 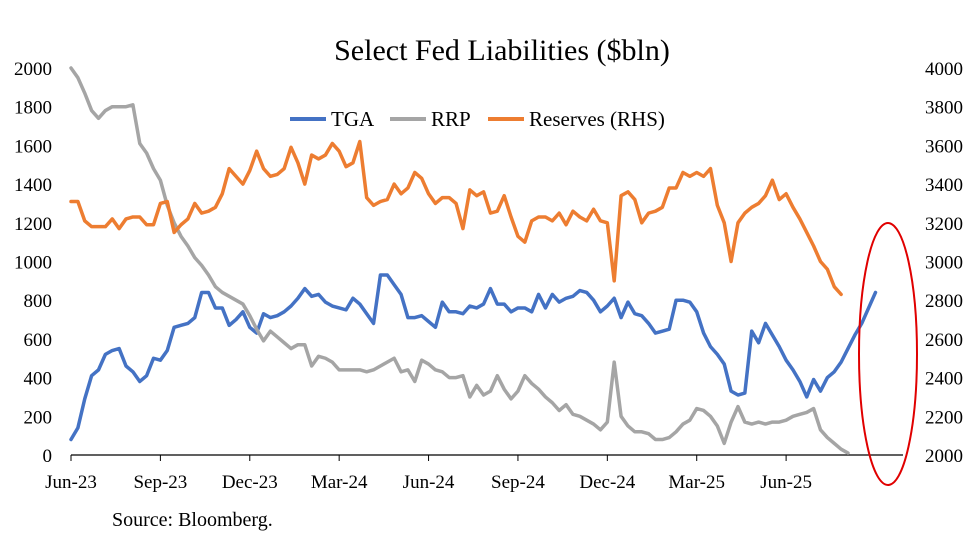 I want to click on left-tick-label: 1400, so click(x=33, y=185).